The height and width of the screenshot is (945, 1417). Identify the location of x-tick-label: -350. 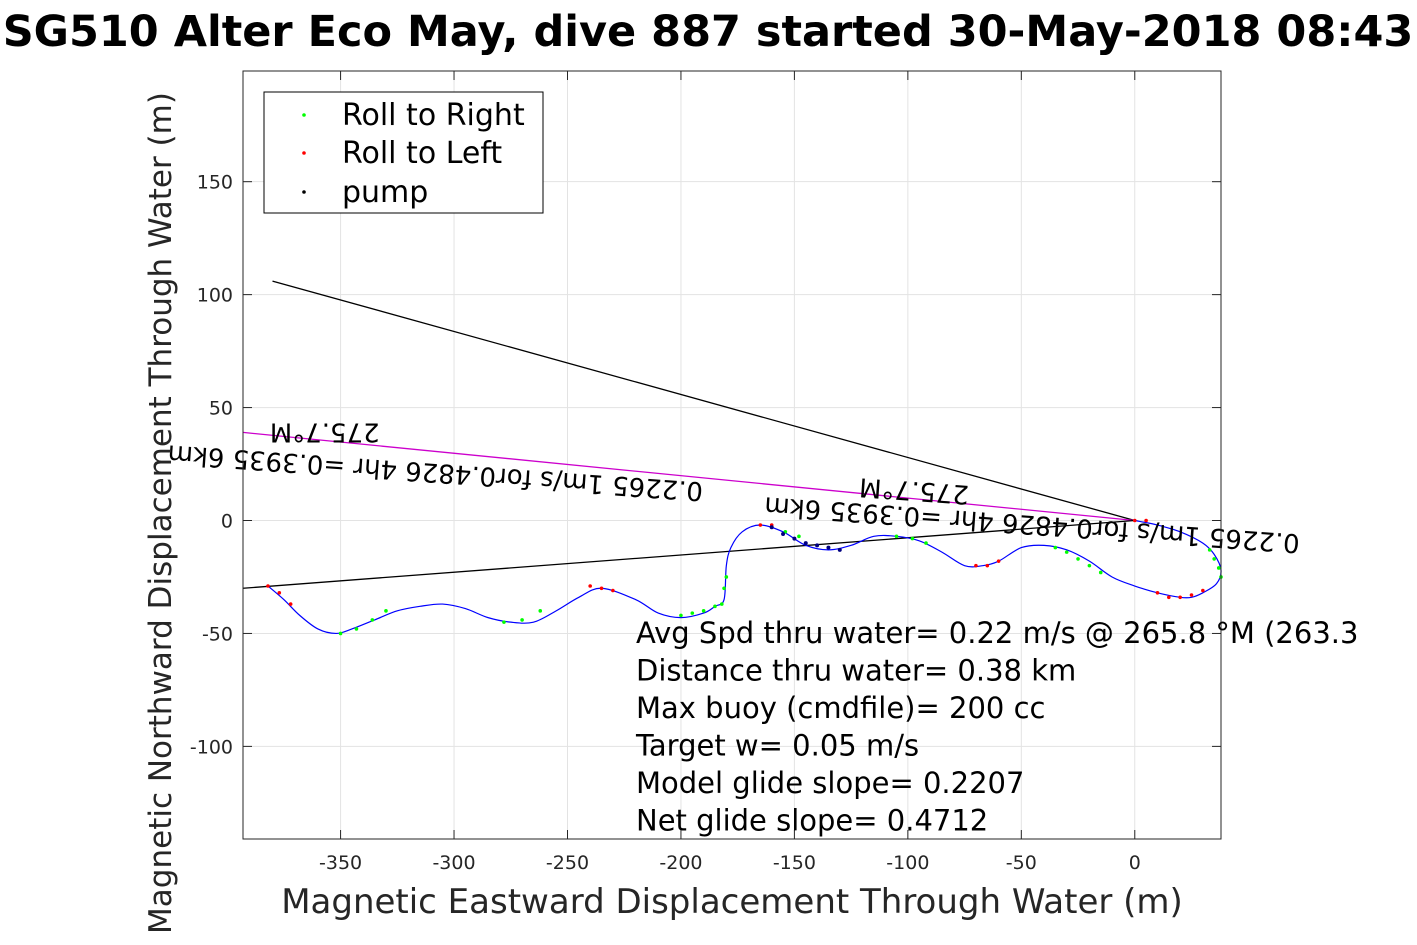
(340, 863).